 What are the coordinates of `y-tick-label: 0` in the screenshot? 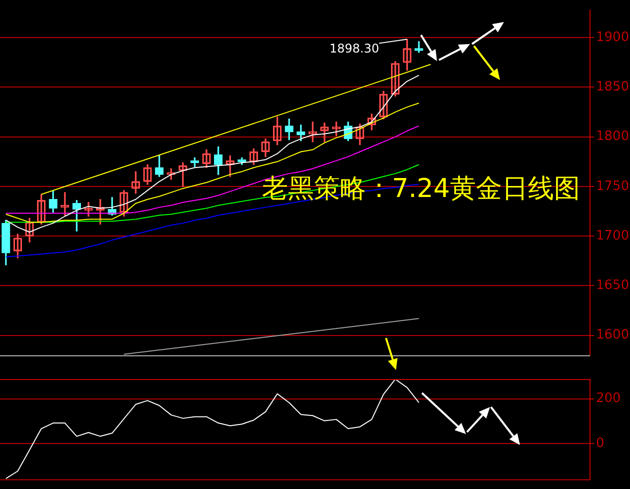 It's located at (600, 444).